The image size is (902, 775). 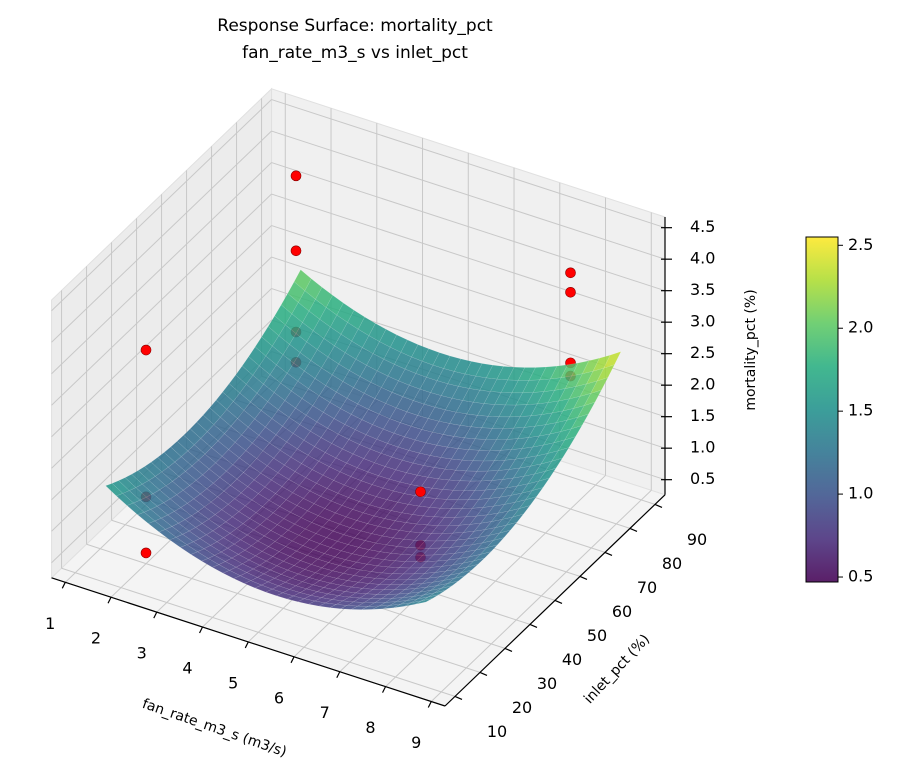 I want to click on x-tick-label: 9, so click(x=416, y=742).